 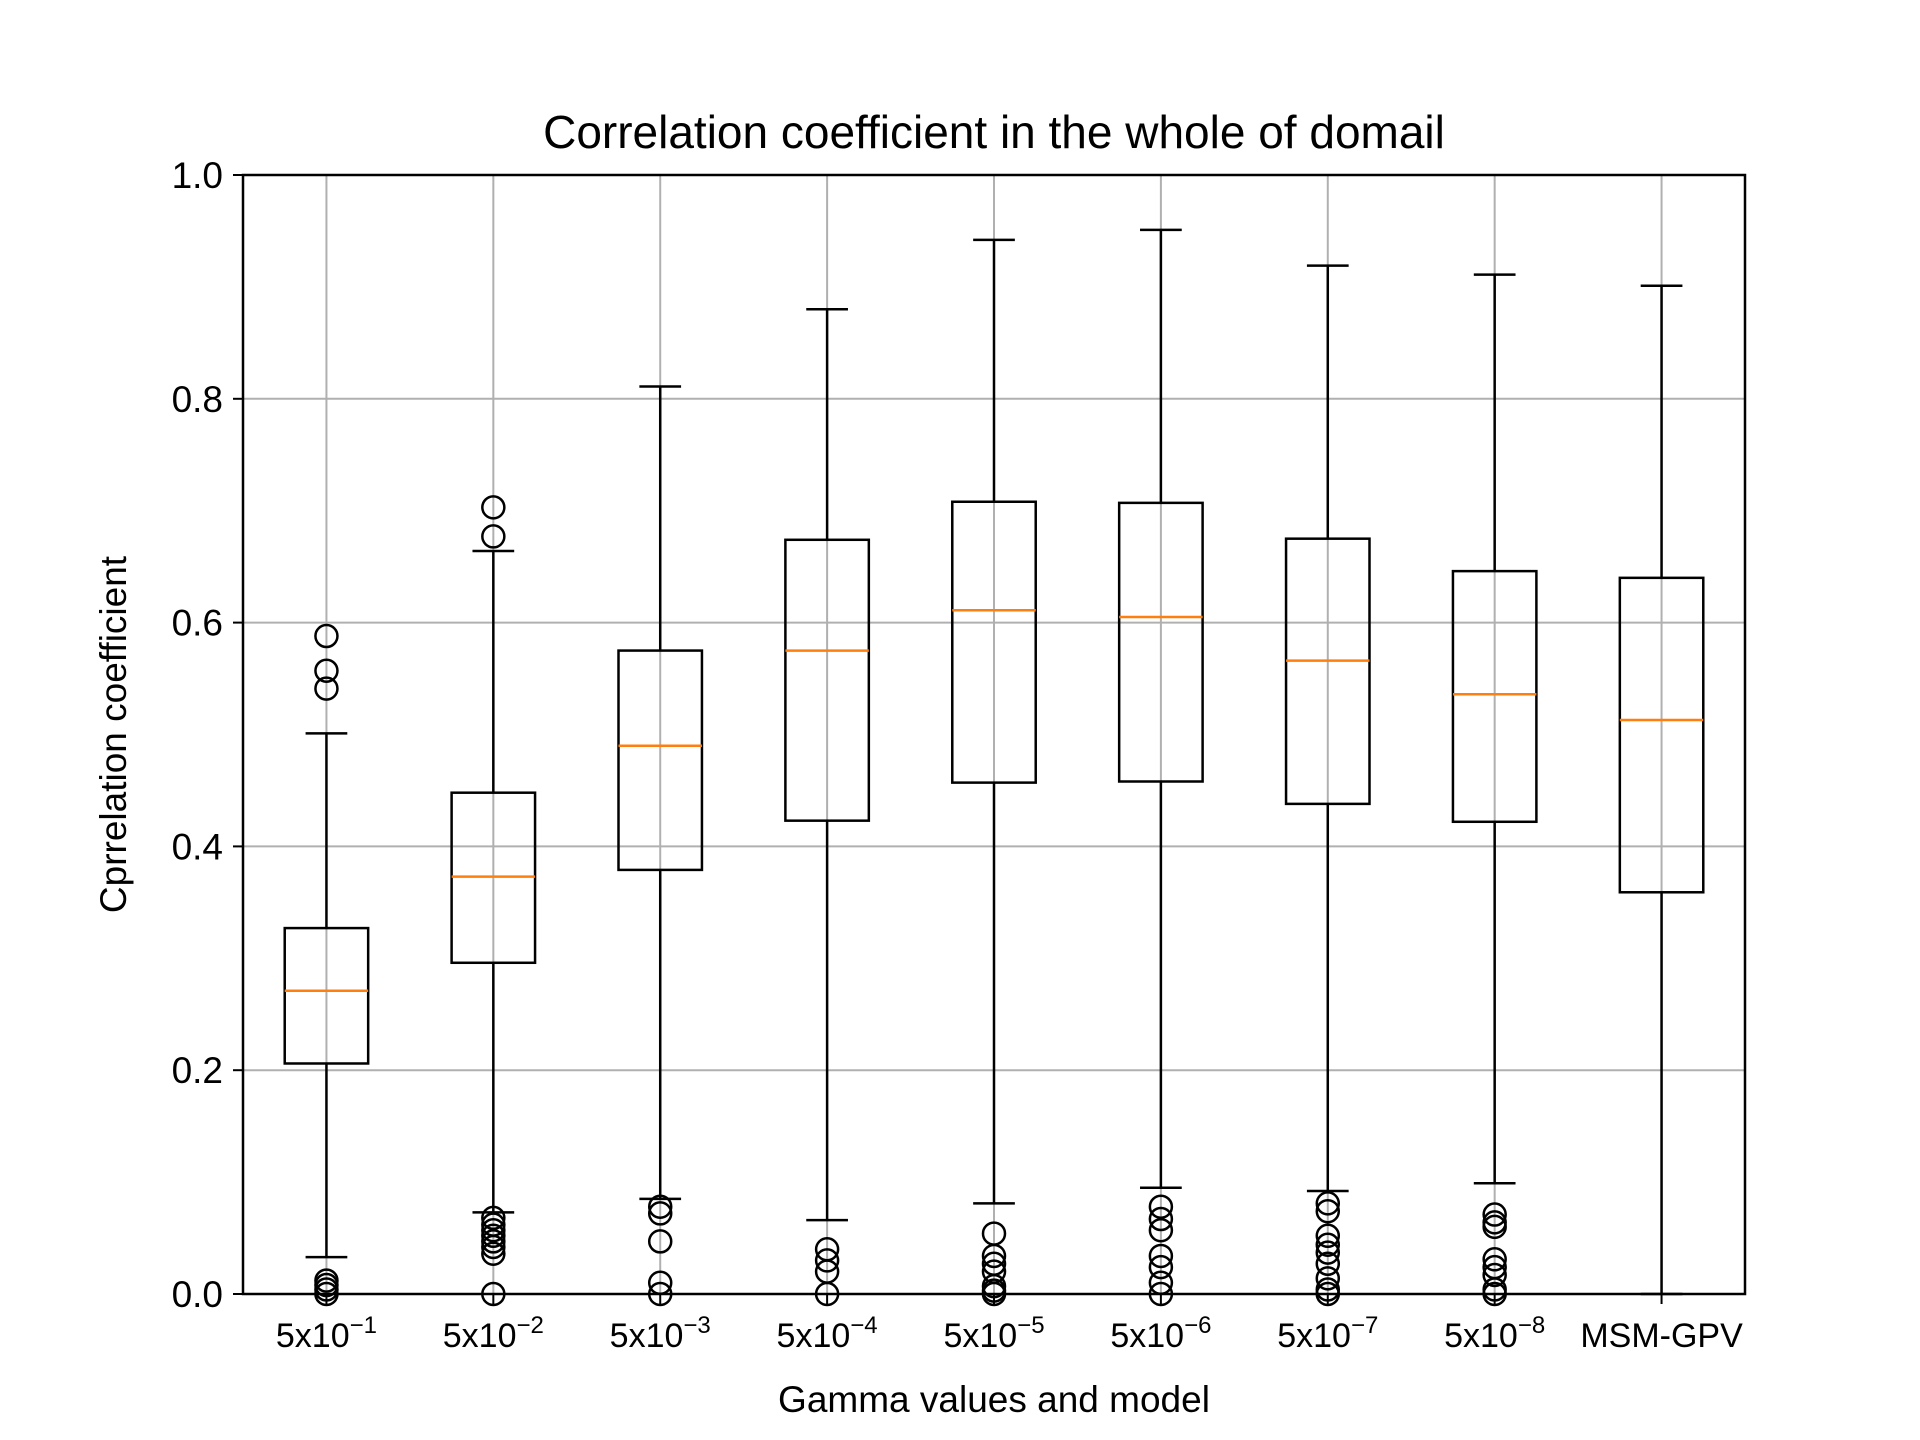 I want to click on x-tick-label: 5x10⁻⁸, so click(x=1494, y=1333).